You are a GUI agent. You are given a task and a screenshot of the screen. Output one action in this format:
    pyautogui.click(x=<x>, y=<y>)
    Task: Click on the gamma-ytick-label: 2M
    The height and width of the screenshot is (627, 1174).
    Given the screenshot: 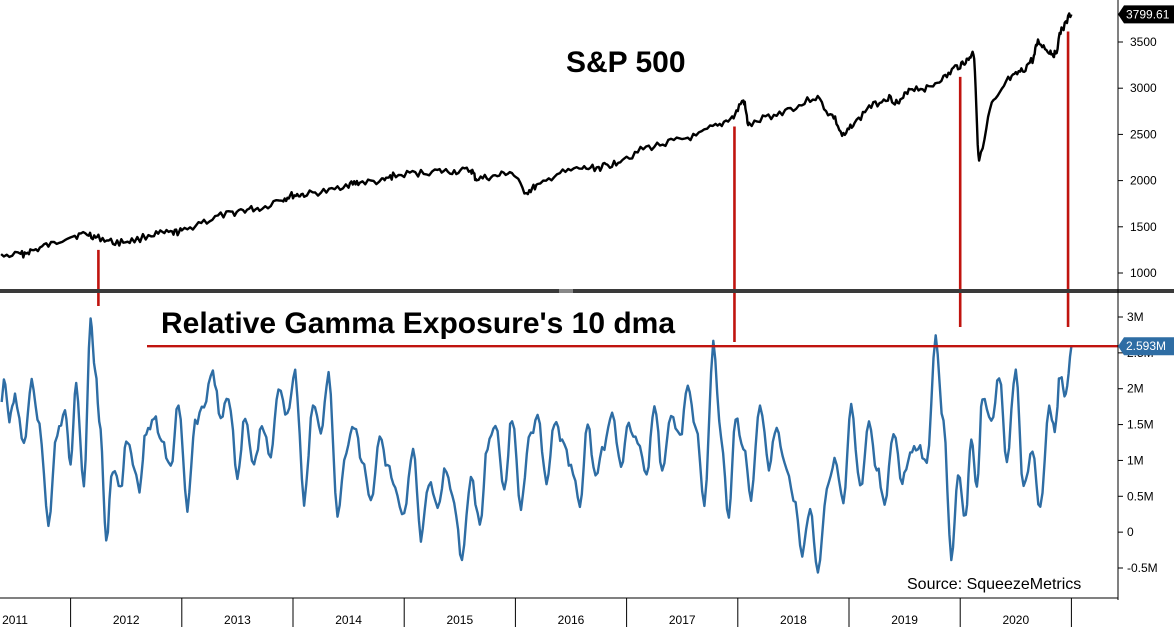 What is the action you would take?
    pyautogui.click(x=1135, y=389)
    